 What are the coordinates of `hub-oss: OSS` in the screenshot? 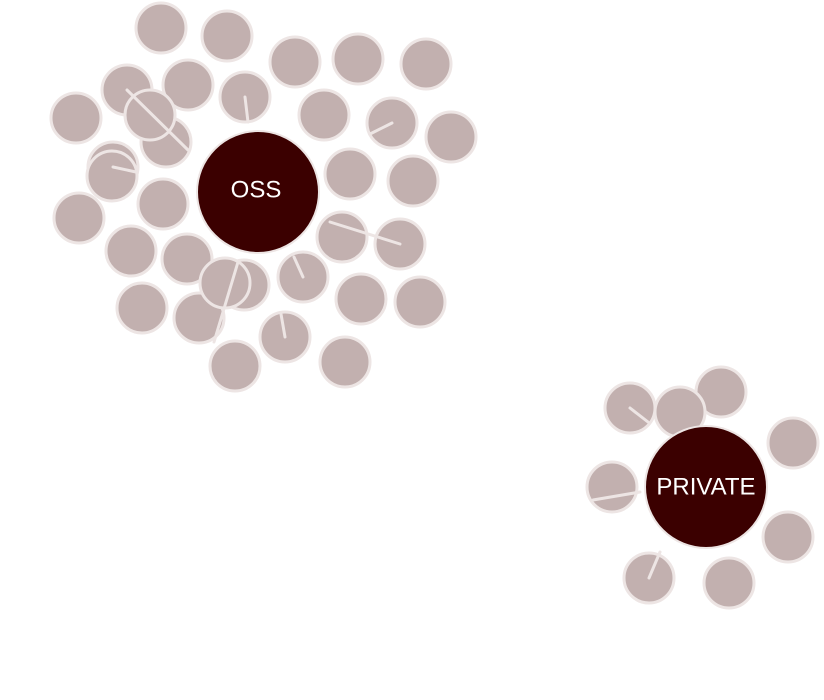 It's located at (258, 192).